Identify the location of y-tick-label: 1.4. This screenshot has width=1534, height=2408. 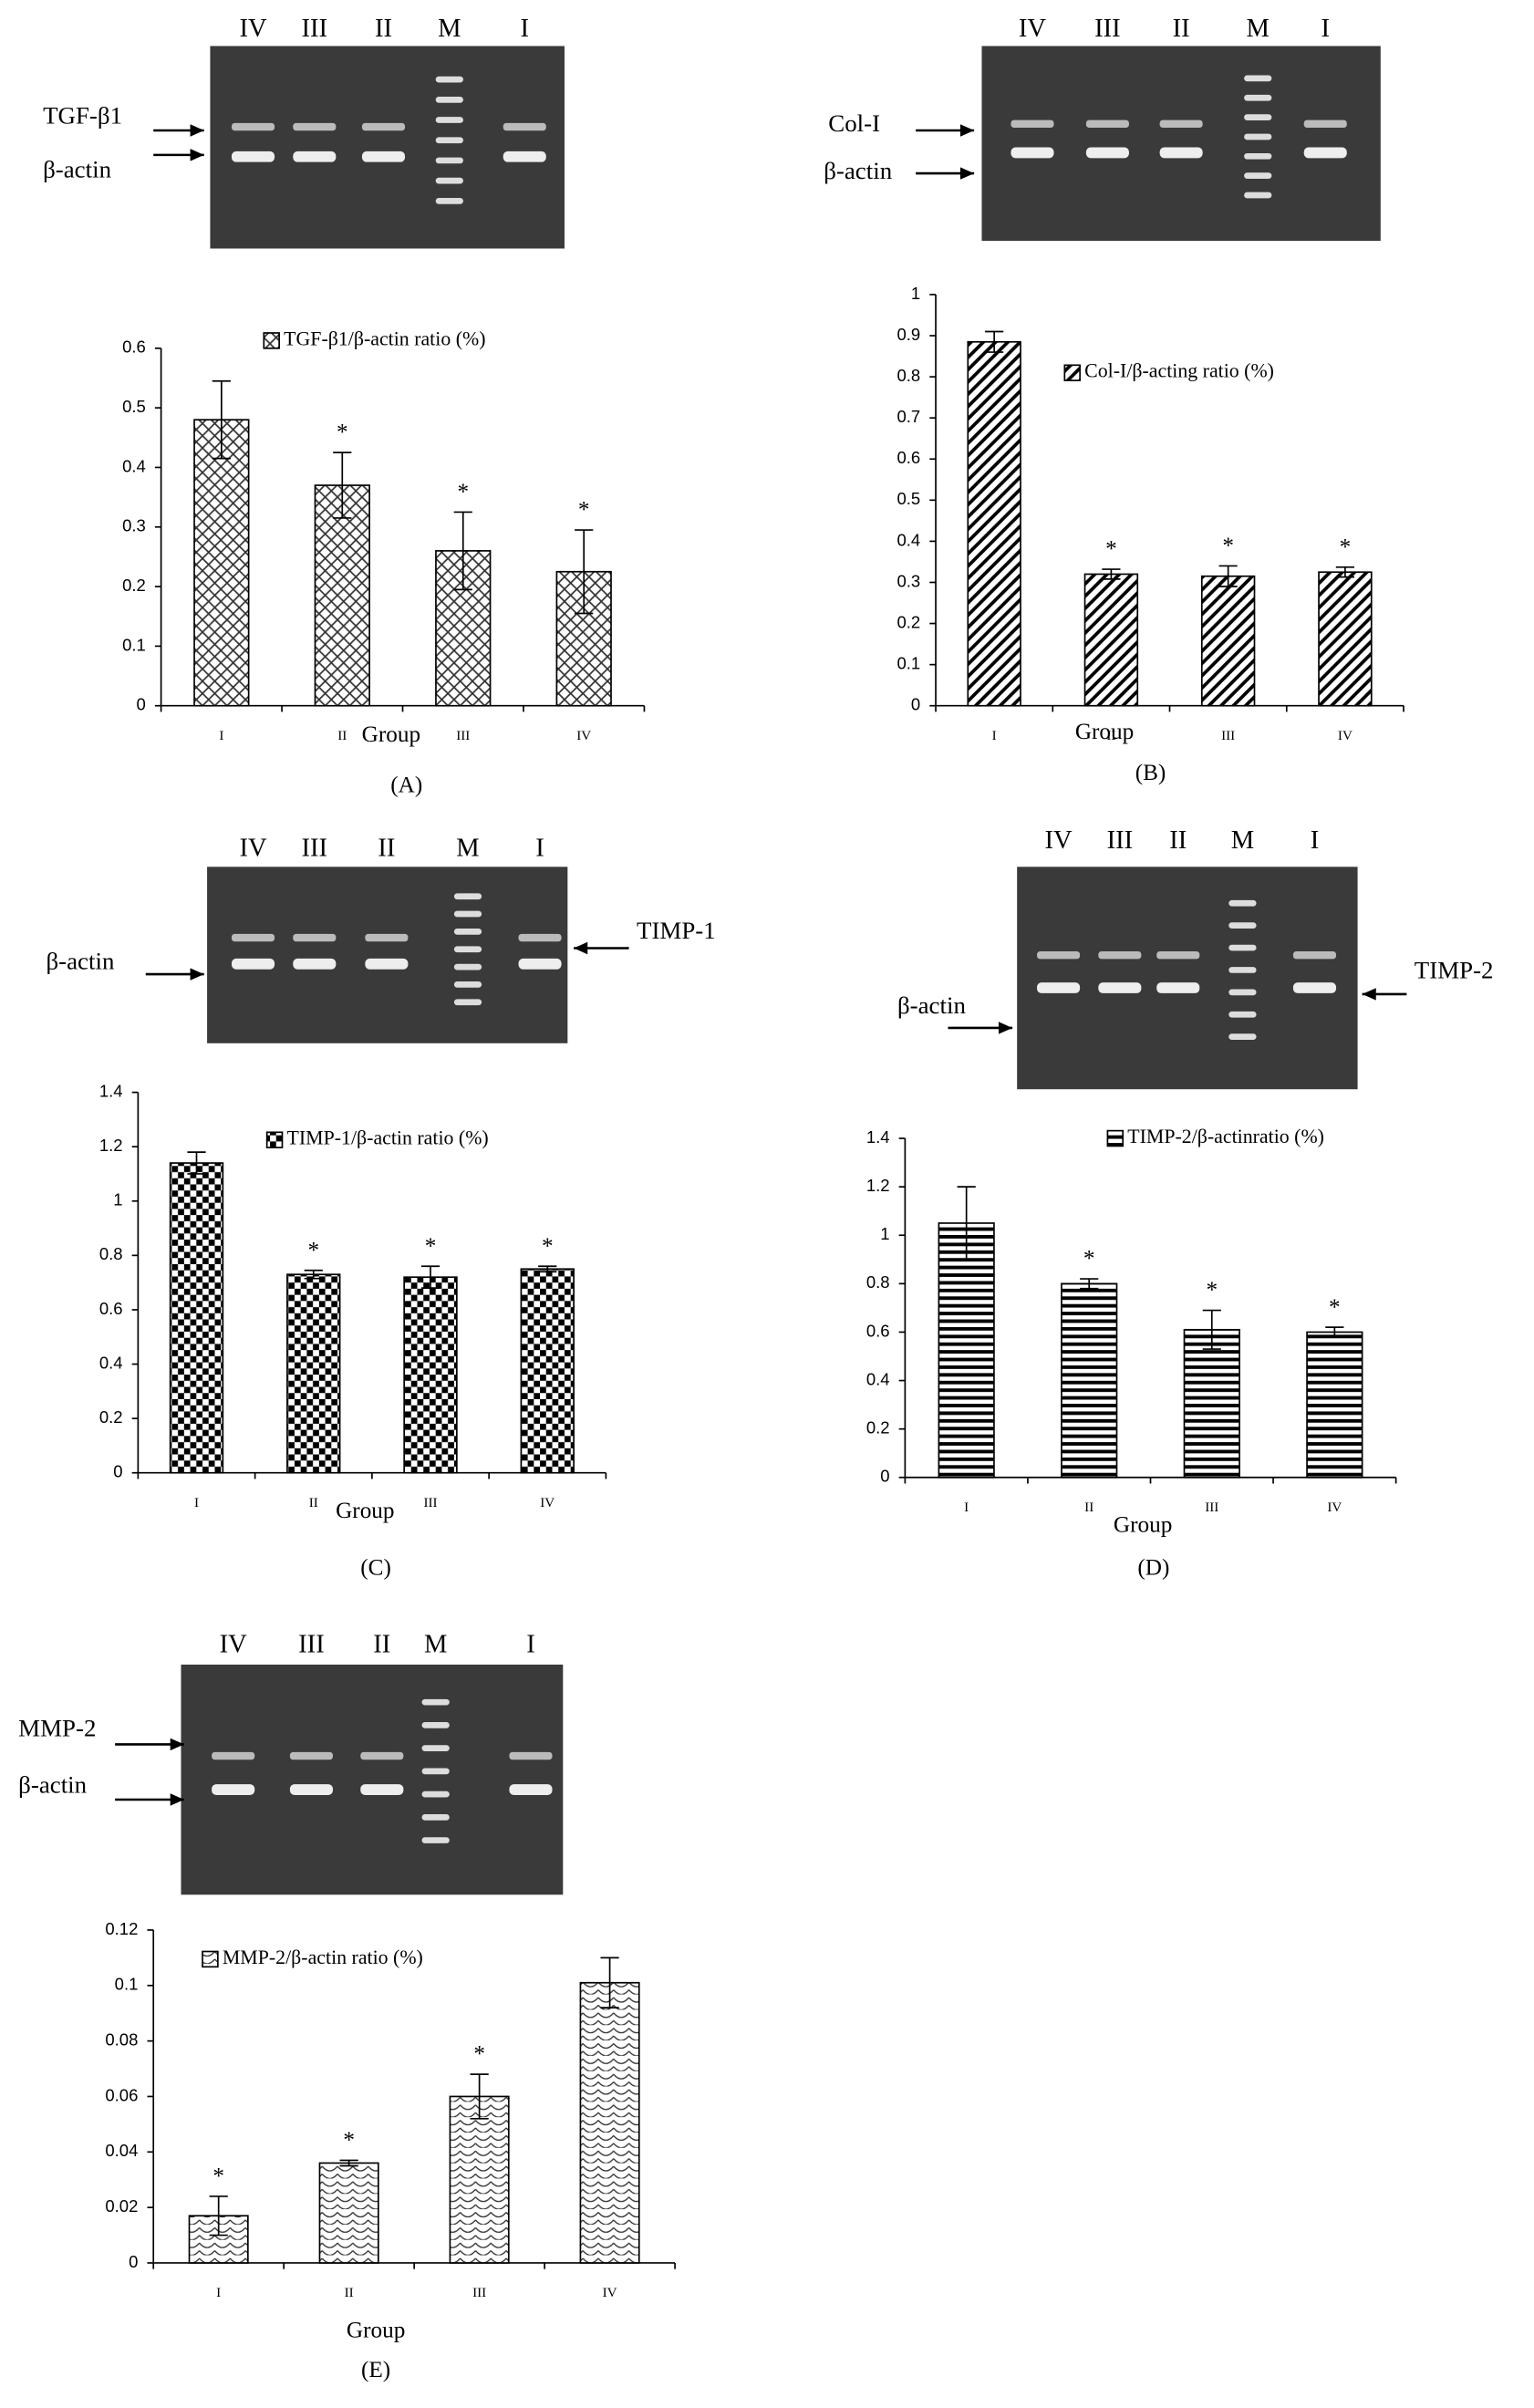
(878, 1137).